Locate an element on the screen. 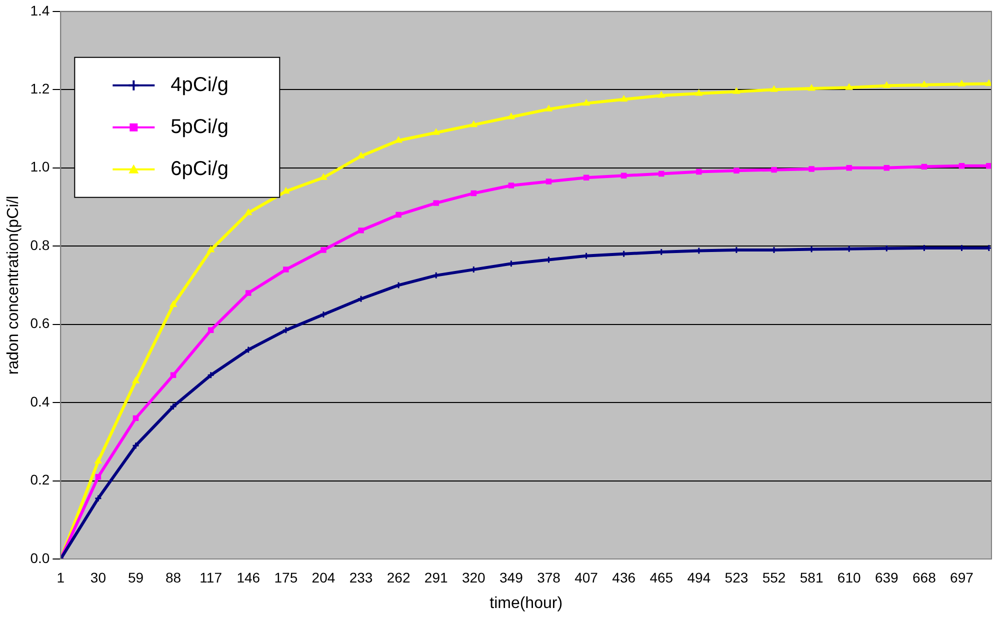 This screenshot has width=997, height=617. legend-label: 4pCi/g is located at coordinates (199, 85).